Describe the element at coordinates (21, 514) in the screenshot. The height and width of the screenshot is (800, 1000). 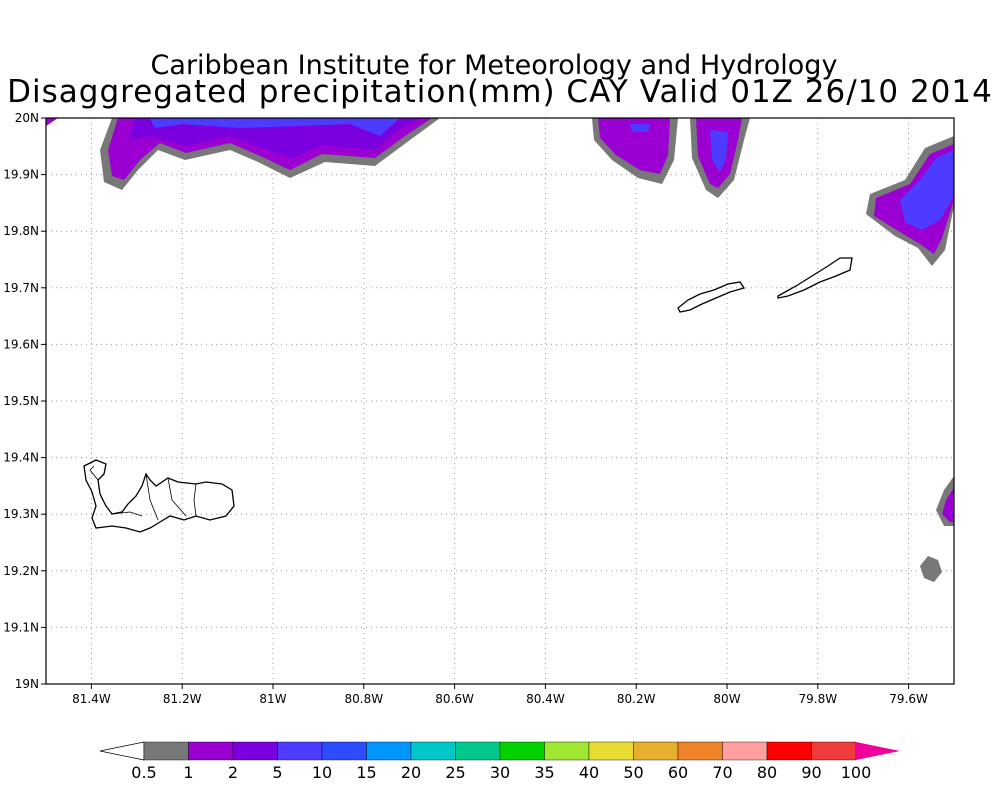
I see `lat-tick-label: 19.3N` at that location.